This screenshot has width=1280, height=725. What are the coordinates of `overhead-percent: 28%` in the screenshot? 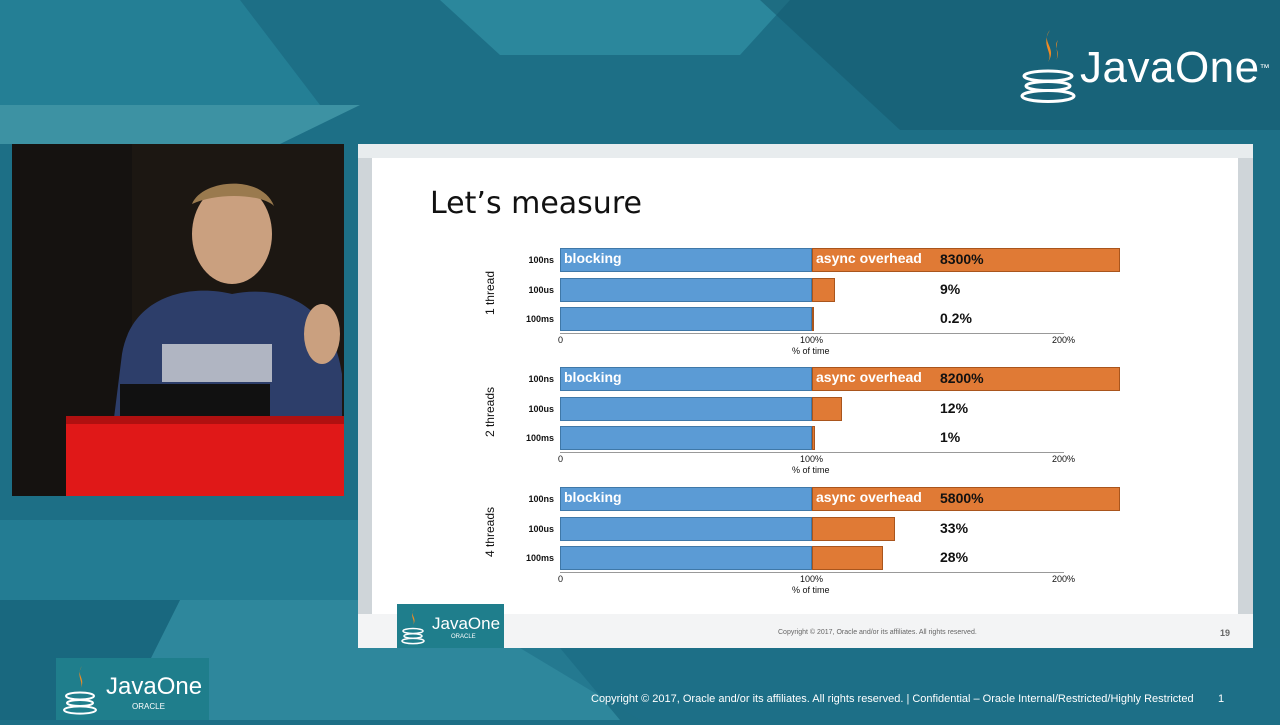 It's located at (954, 557).